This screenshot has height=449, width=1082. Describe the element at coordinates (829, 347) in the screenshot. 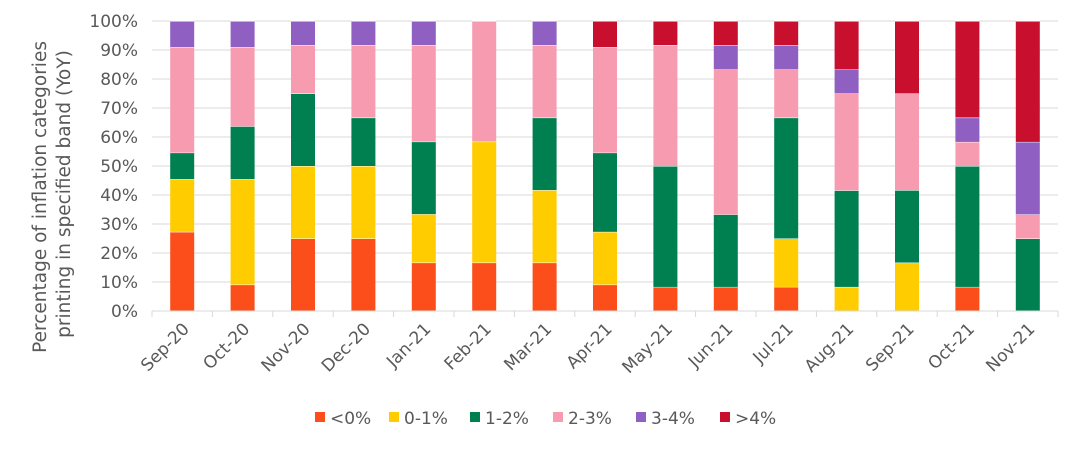

I see `x-tick-label: Aug-21` at that location.